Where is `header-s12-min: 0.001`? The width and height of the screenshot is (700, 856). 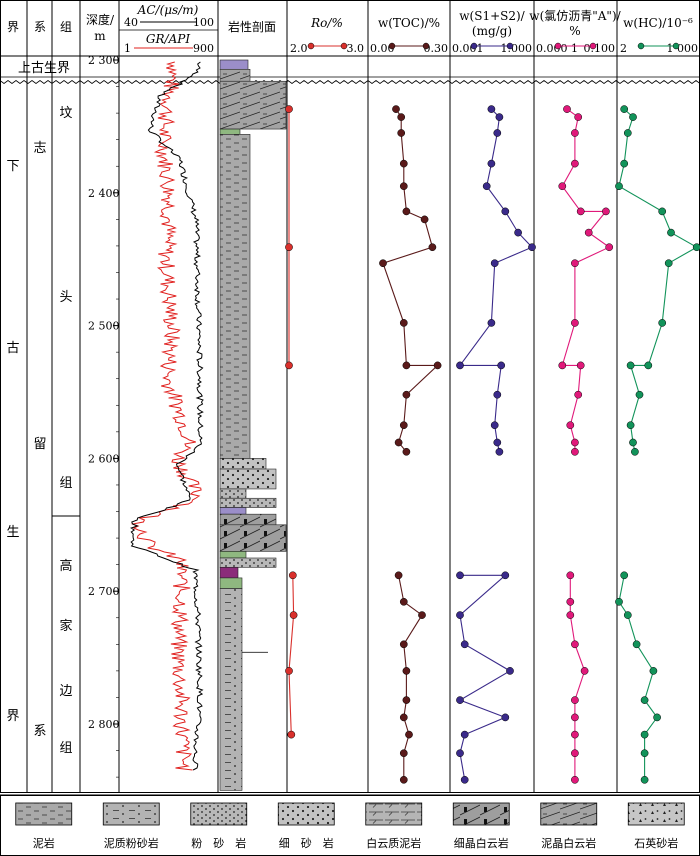 header-s12-min: 0.001 is located at coordinates (468, 48).